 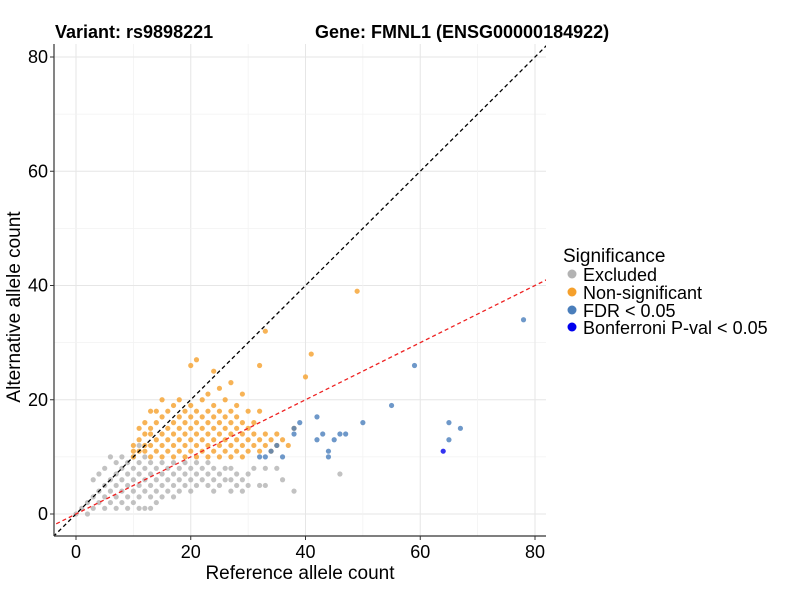 What do you see at coordinates (634, 293) in the screenshot?
I see `legend-entry-non-significant: Non-significant` at bounding box center [634, 293].